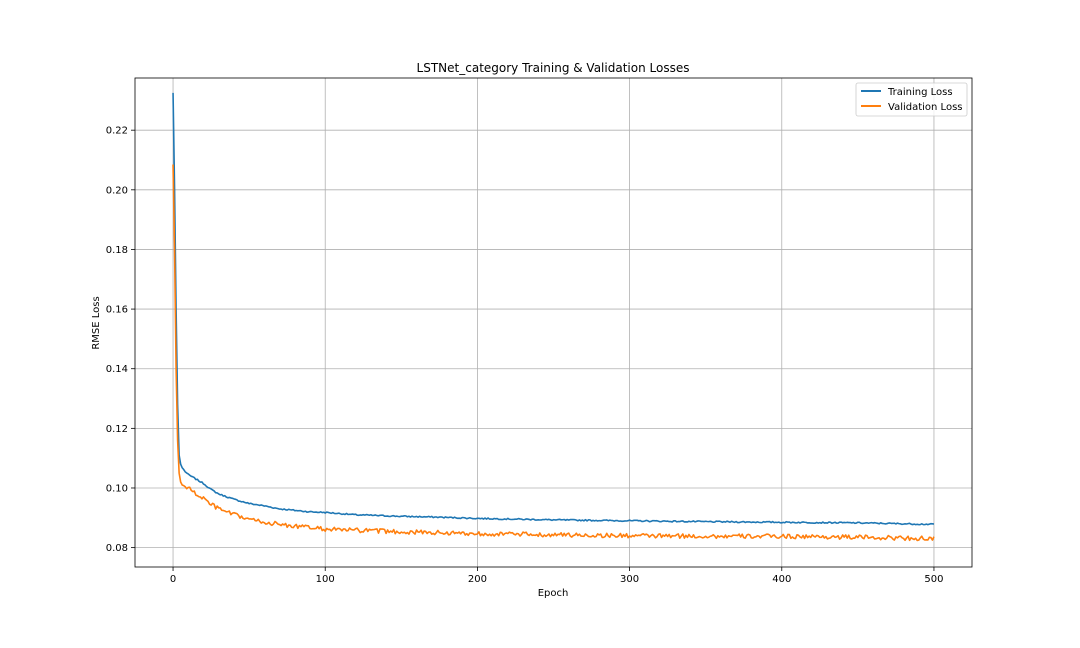 The image size is (1080, 648). What do you see at coordinates (117, 310) in the screenshot?
I see `y-tick-label: 0.16` at bounding box center [117, 310].